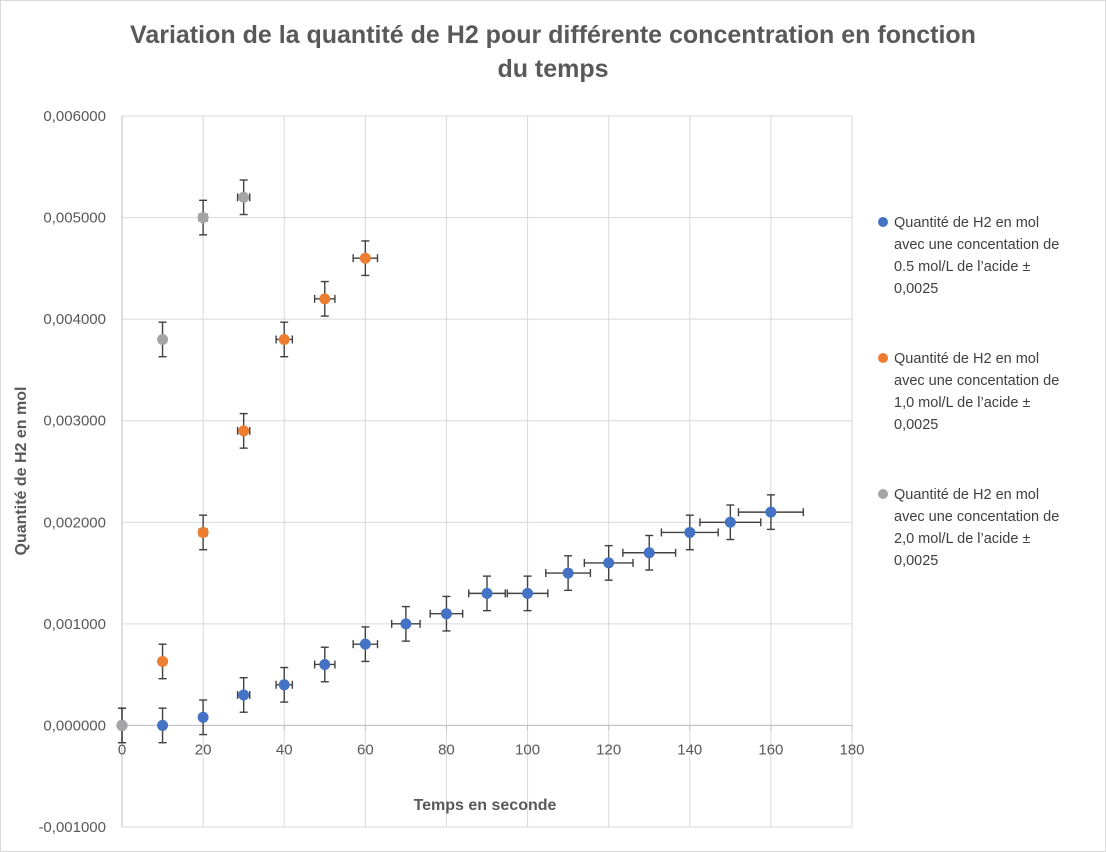 The height and width of the screenshot is (852, 1106). What do you see at coordinates (976, 517) in the screenshot?
I see `legend-text-series-3: avec une concentation de` at bounding box center [976, 517].